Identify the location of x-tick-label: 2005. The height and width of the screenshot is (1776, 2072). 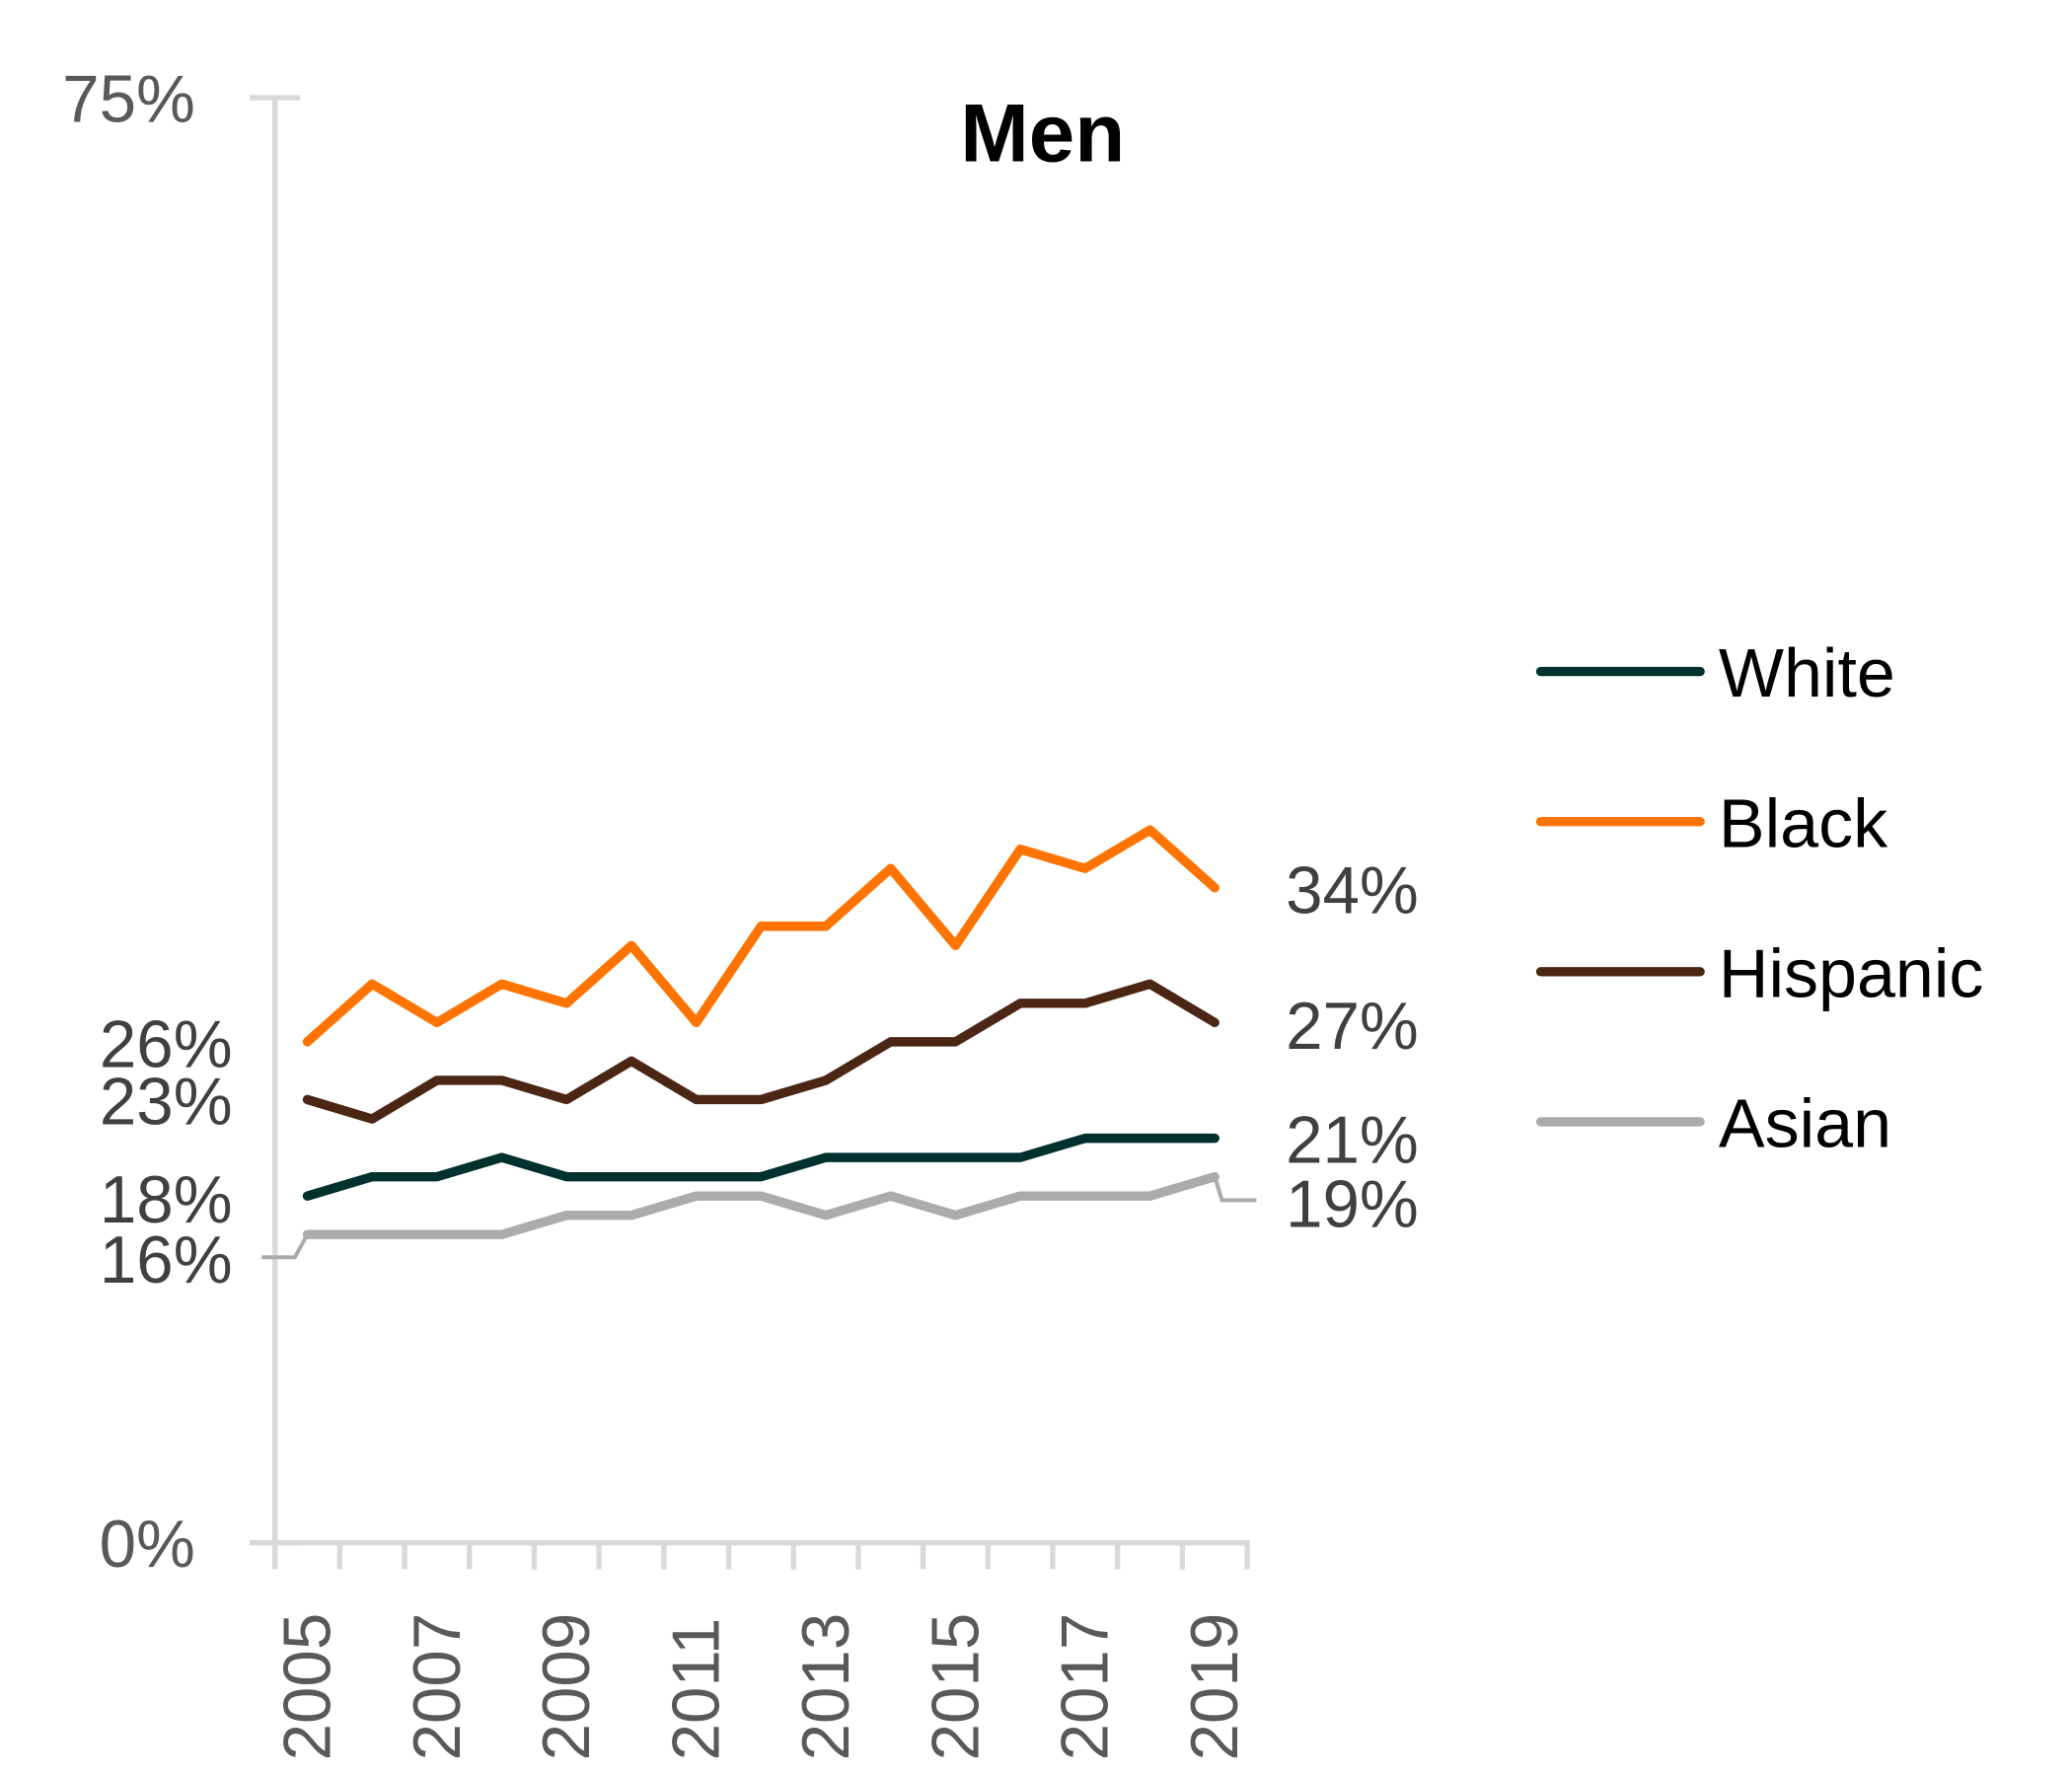
(307, 1687).